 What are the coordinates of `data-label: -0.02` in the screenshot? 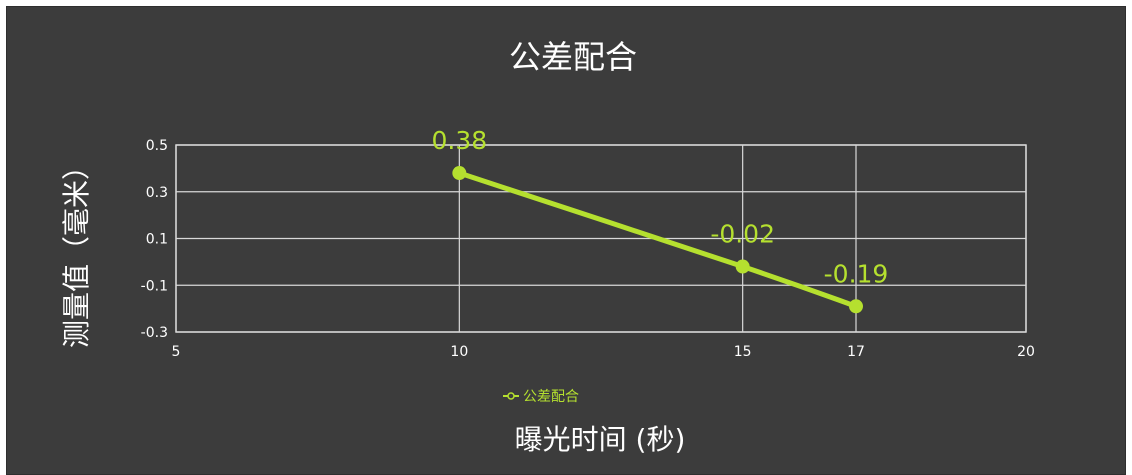 It's located at (742, 234).